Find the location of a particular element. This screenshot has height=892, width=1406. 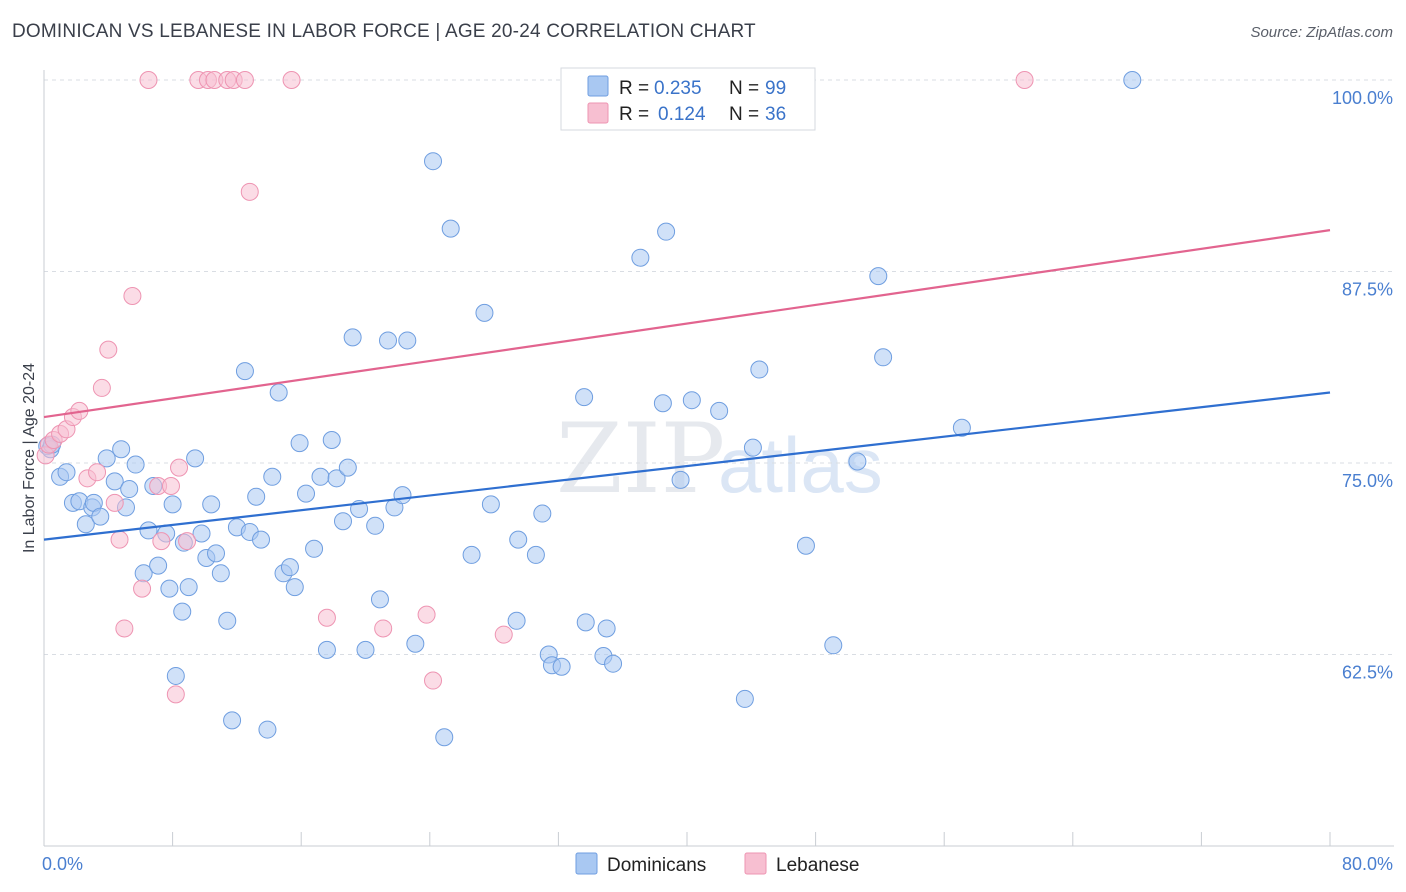

y-tick-label: 87.5% is located at coordinates (1367, 290).